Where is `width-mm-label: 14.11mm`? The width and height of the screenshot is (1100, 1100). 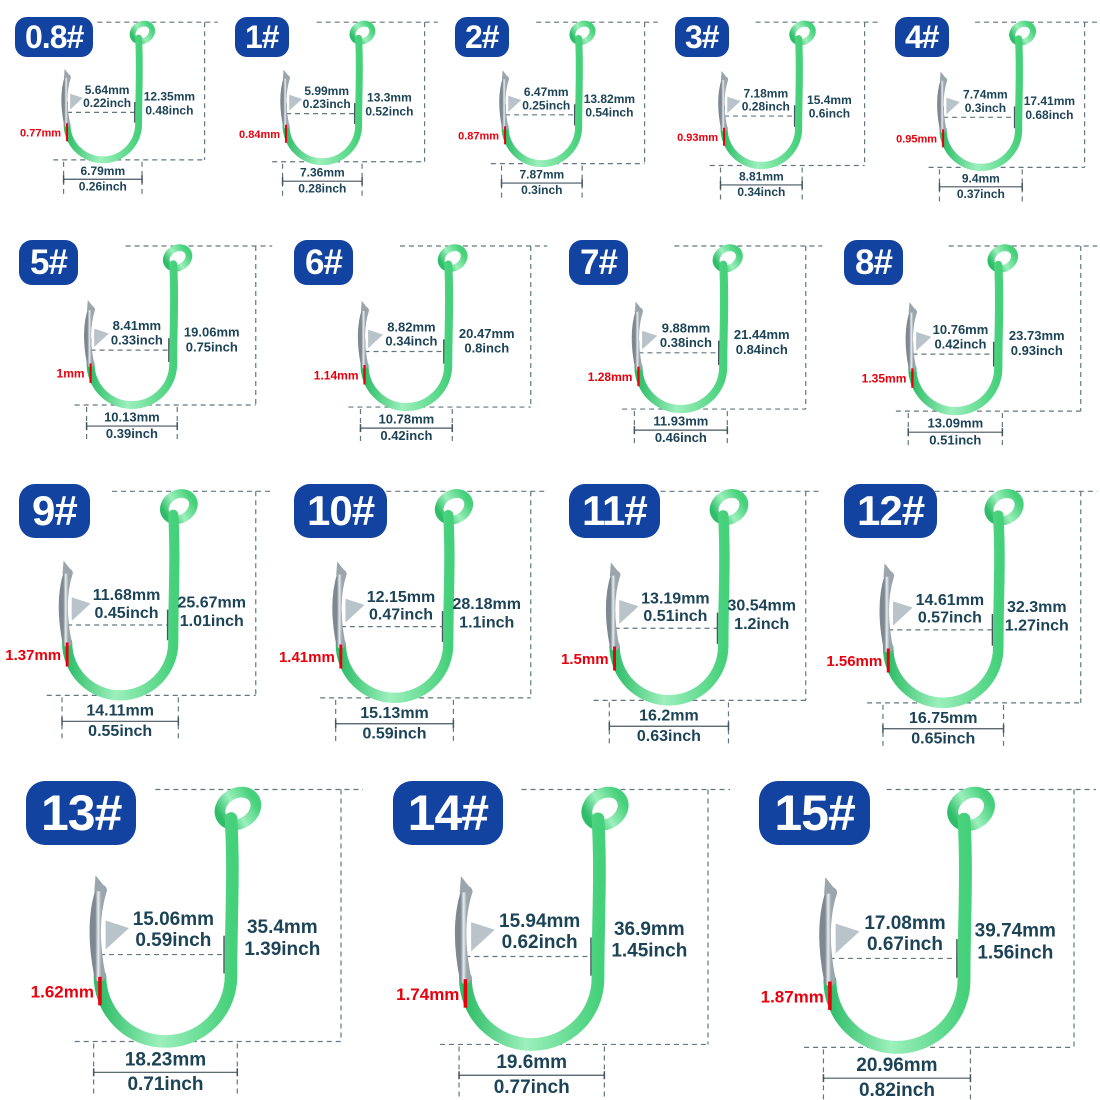
width-mm-label: 14.11mm is located at coordinates (120, 710).